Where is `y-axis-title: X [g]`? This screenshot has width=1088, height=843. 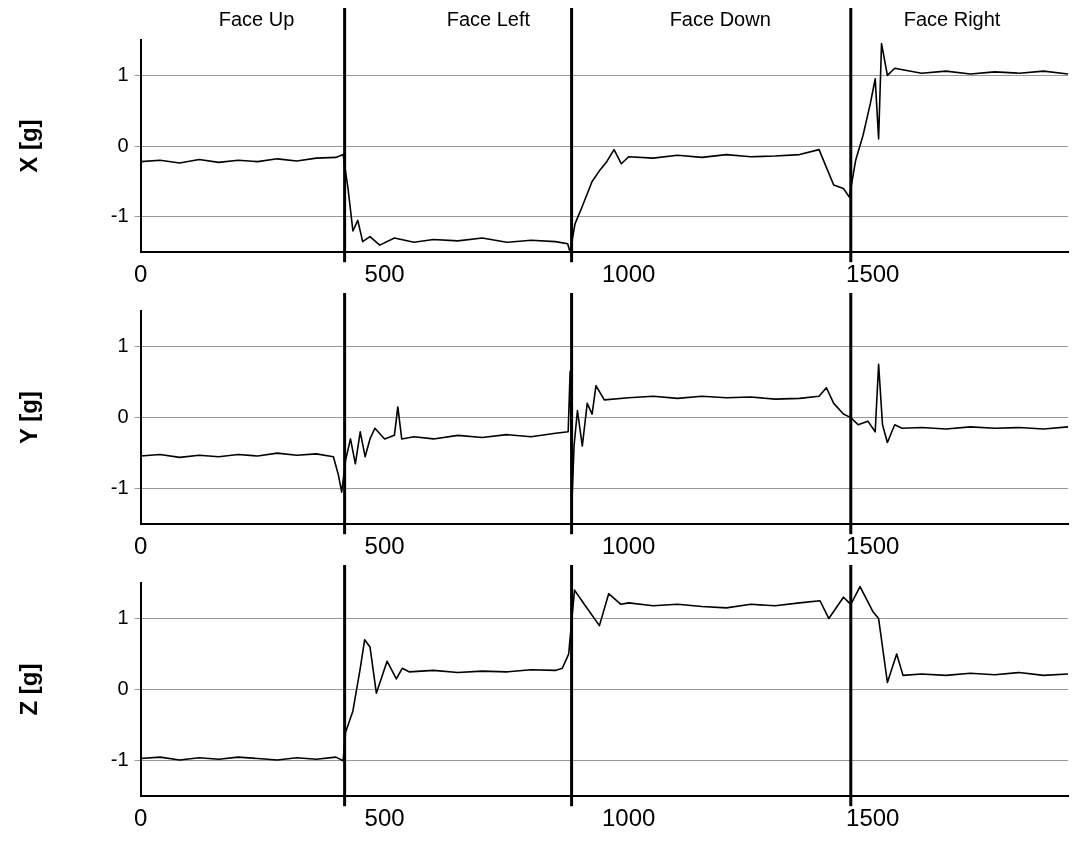
y-axis-title: X [g] is located at coordinates (29, 146).